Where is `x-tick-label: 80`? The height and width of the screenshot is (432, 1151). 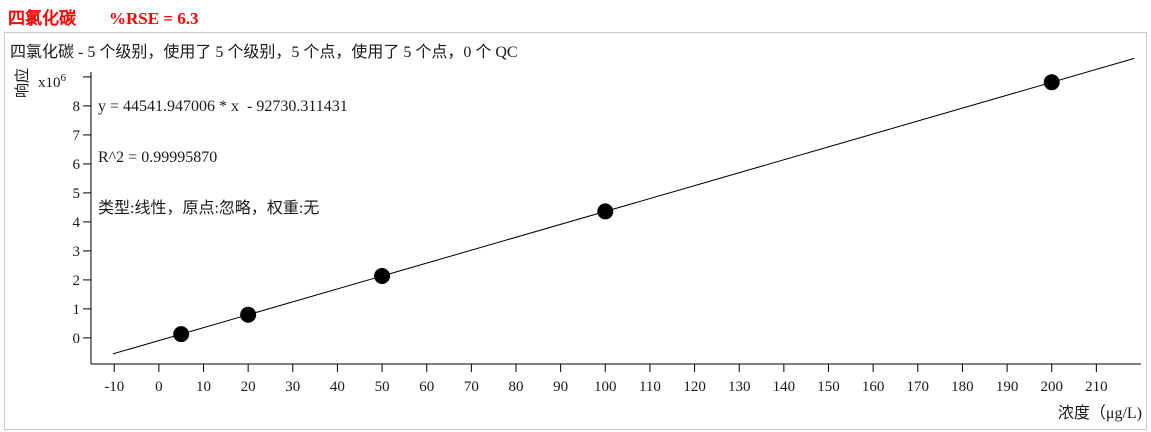 x-tick-label: 80 is located at coordinates (516, 387).